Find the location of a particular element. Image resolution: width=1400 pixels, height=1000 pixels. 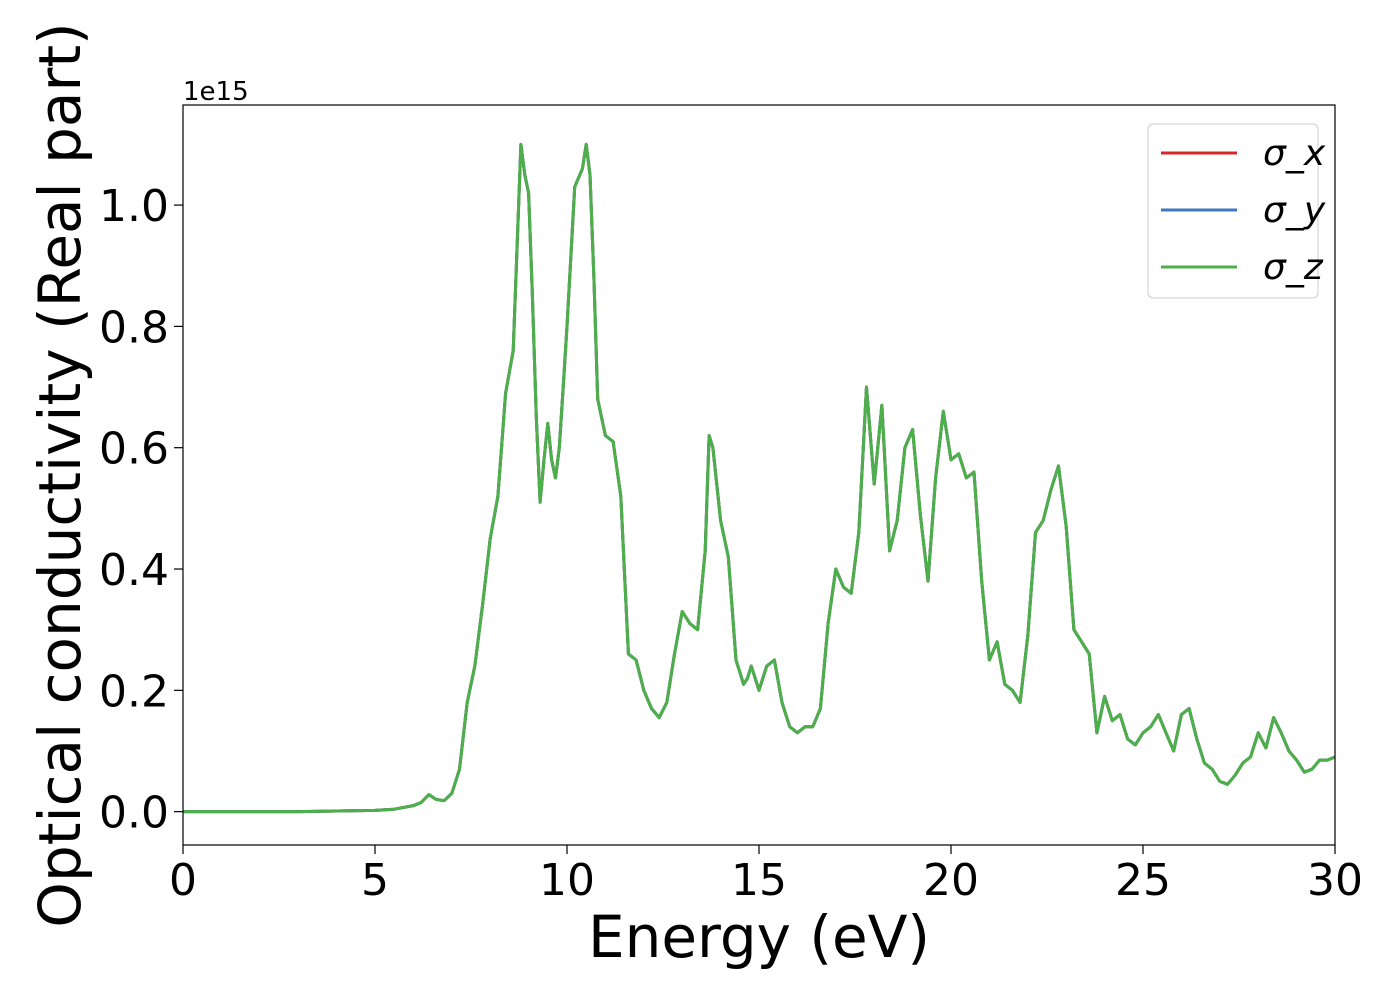

x-tick-label: 20 is located at coordinates (951, 880).